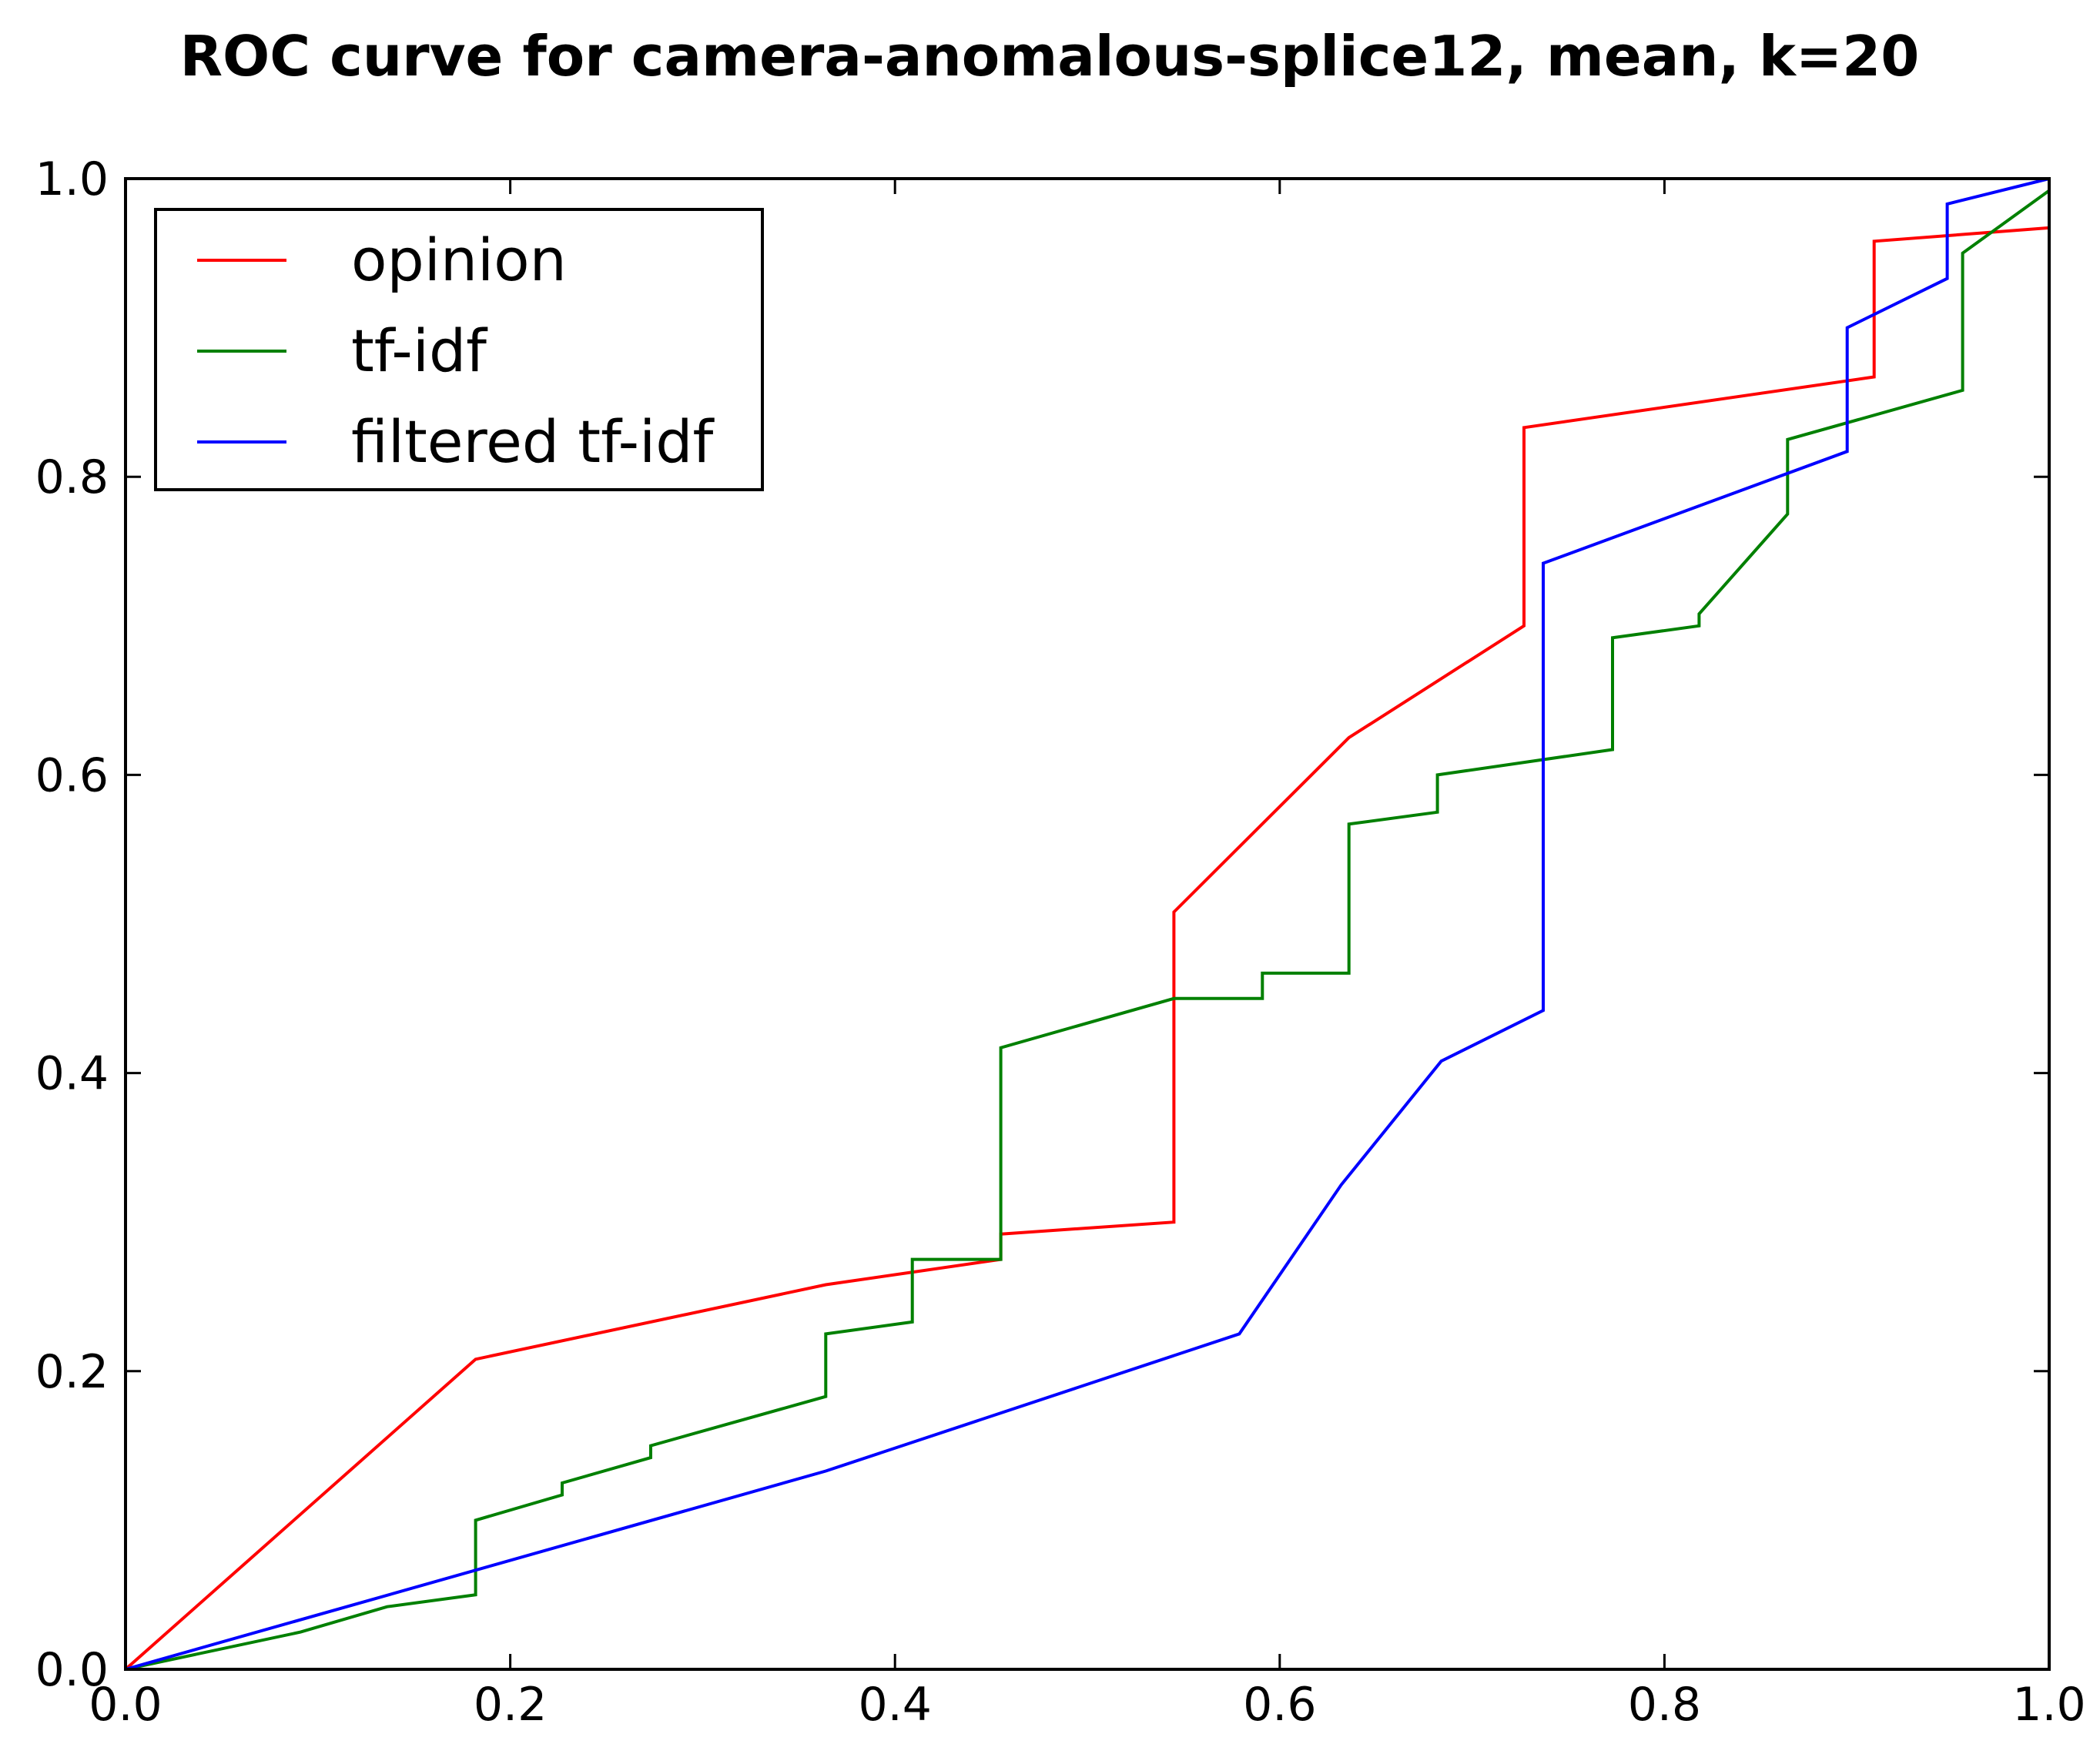  Describe the element at coordinates (72, 1670) in the screenshot. I see `y-tick-label: 0.0` at that location.